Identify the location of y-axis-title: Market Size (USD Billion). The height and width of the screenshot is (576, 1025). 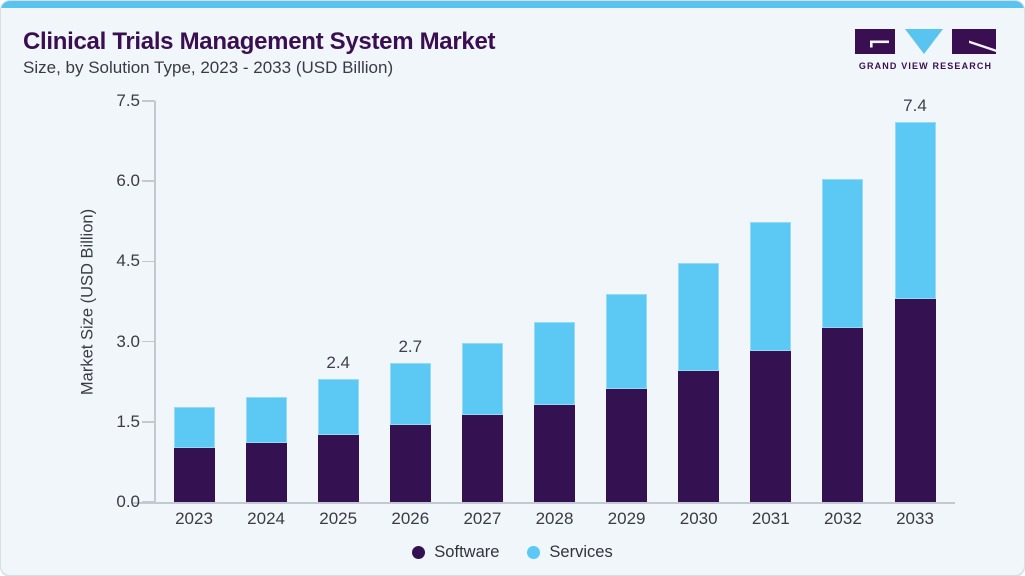
(87, 302).